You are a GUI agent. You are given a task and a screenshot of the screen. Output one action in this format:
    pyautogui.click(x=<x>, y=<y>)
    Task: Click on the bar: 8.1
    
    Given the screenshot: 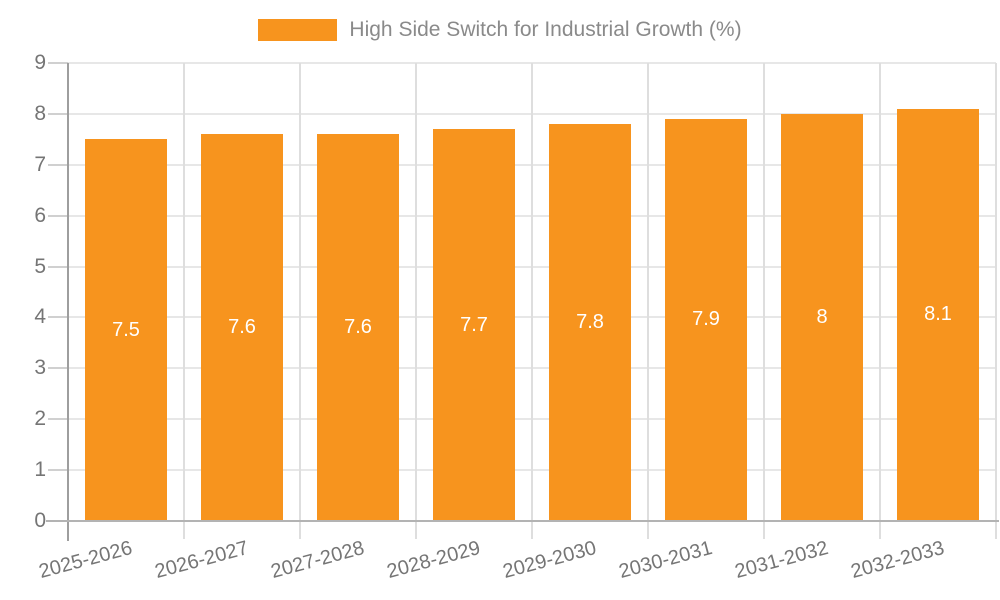 What is the action you would take?
    pyautogui.click(x=938, y=314)
    